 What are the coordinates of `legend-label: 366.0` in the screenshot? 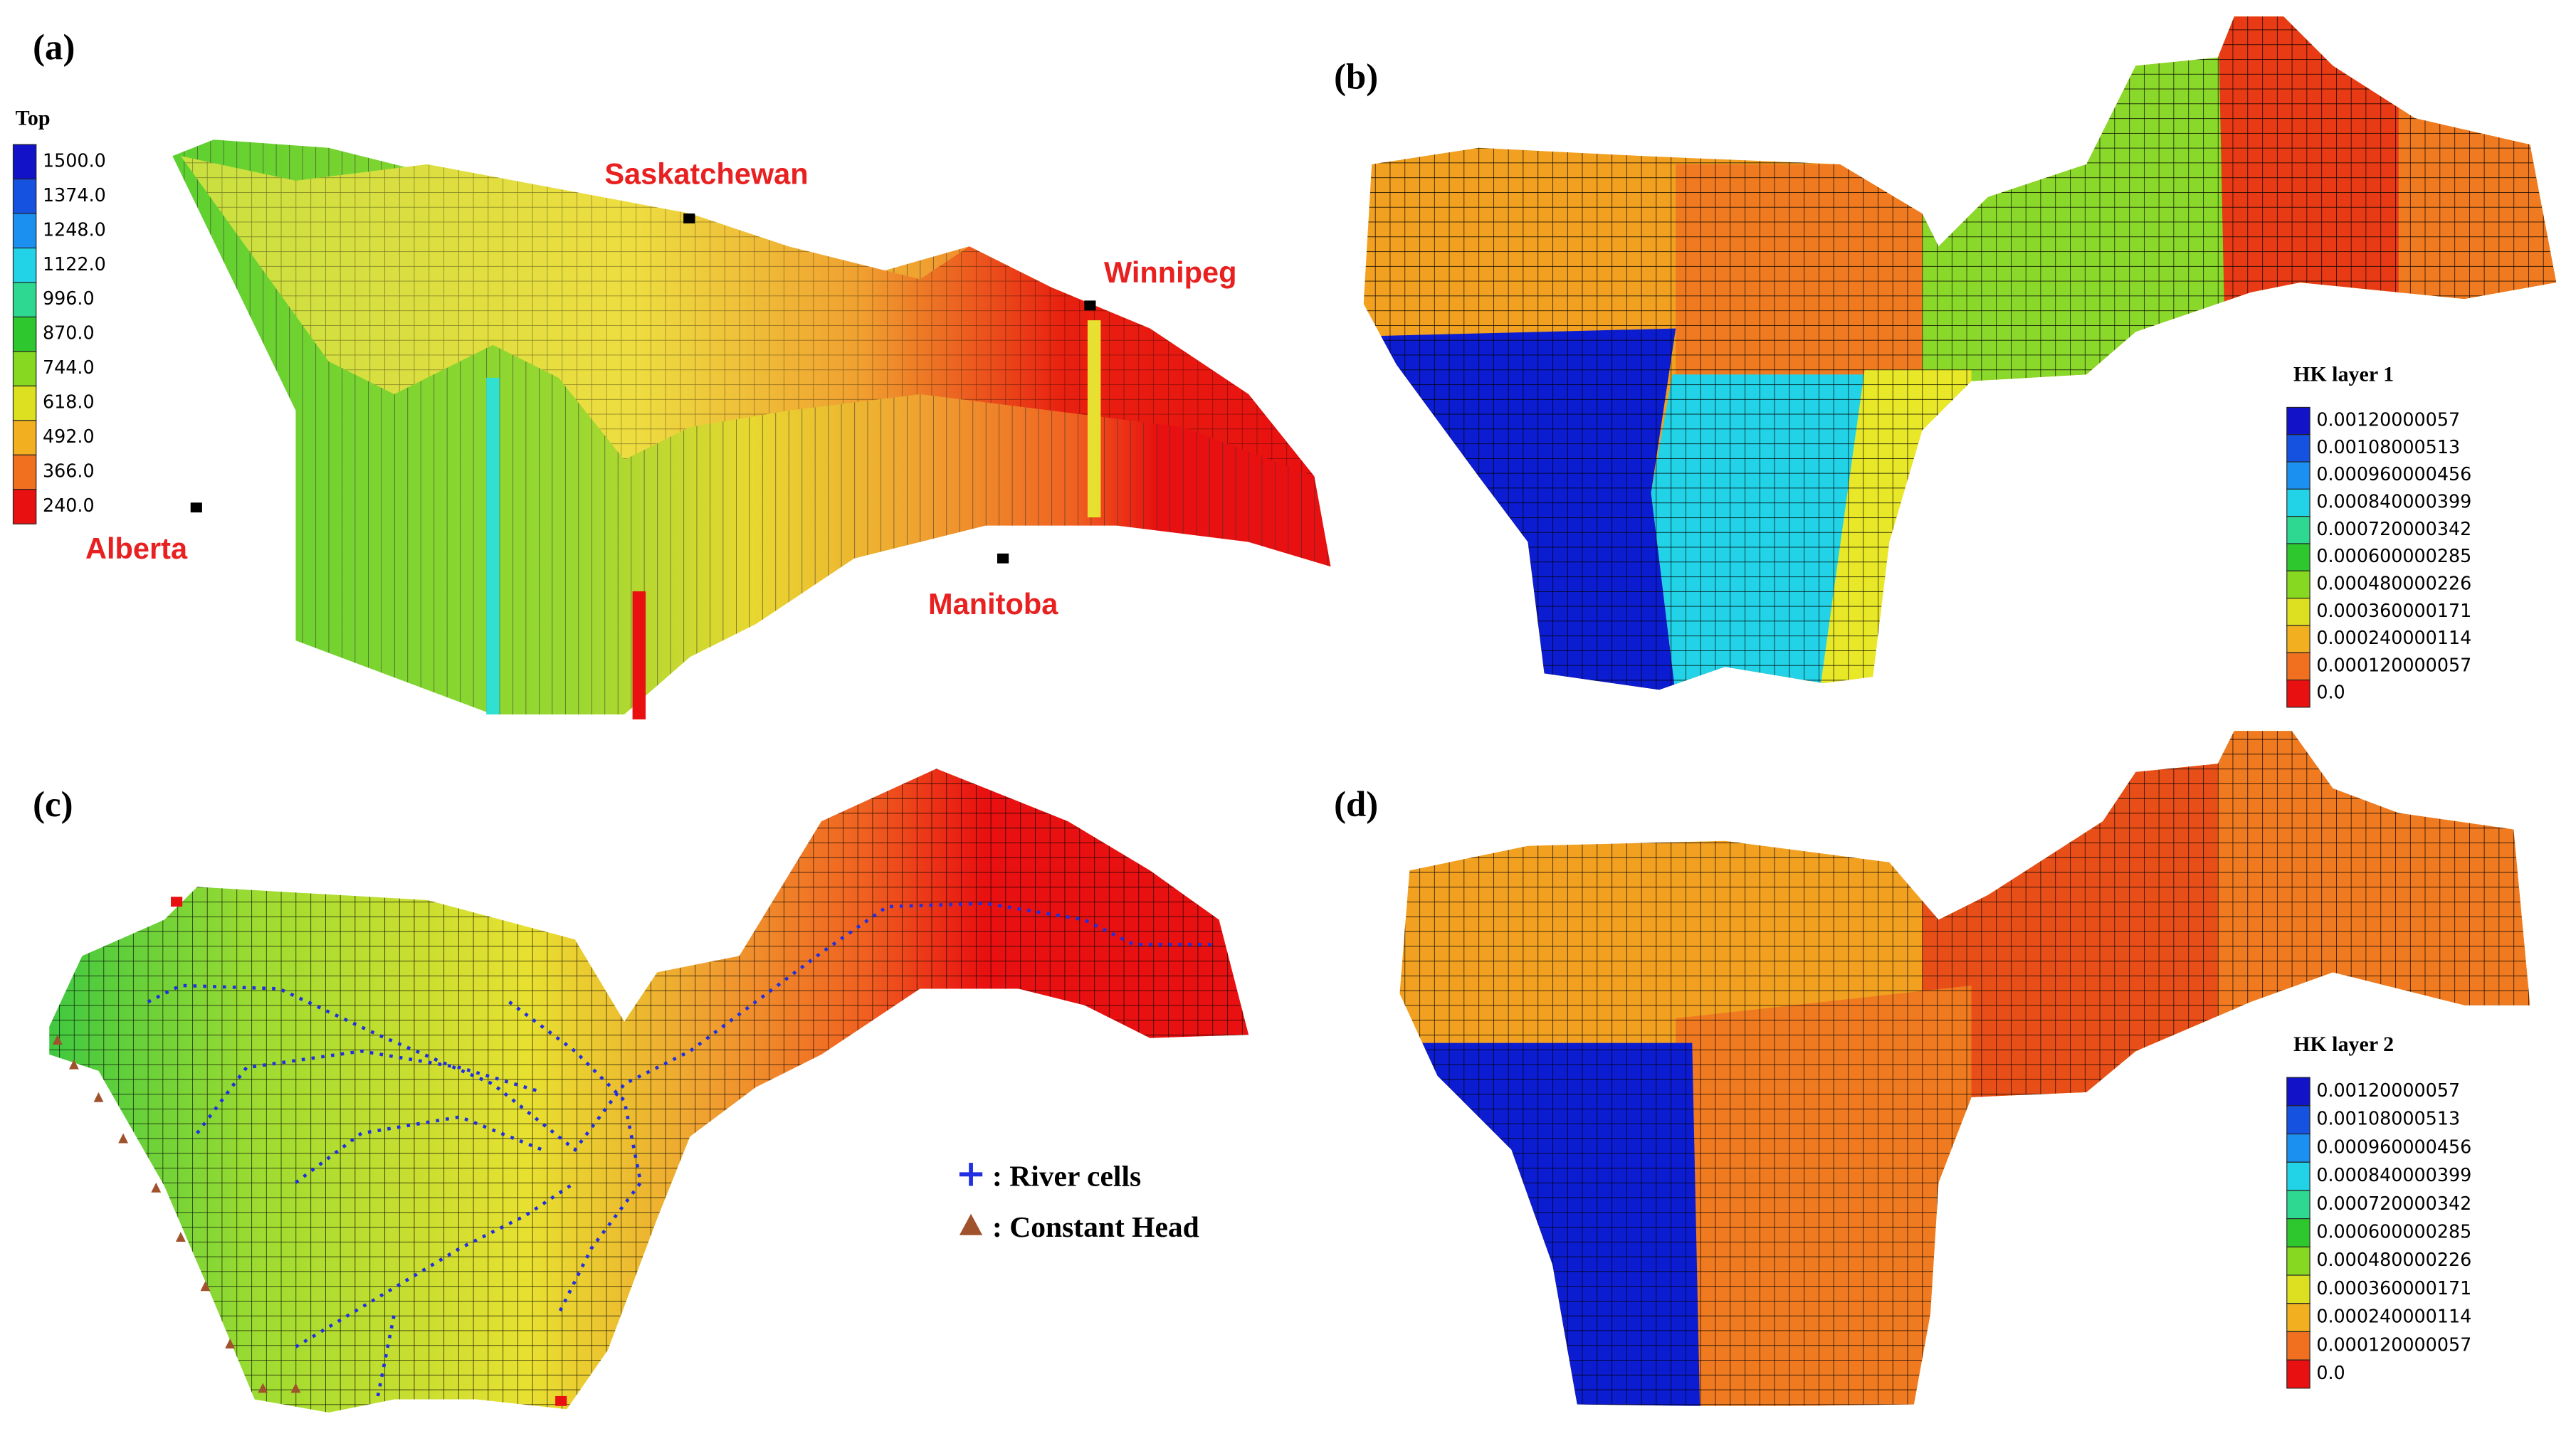 It's located at (69, 471).